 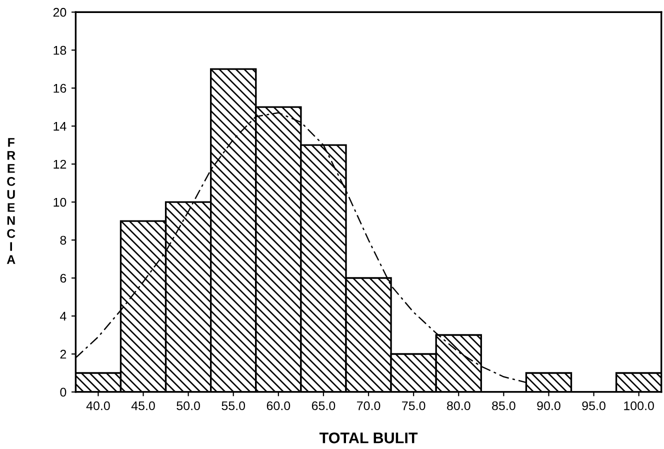 What do you see at coordinates (278, 405) in the screenshot?
I see `x-tick-label: 60.0` at bounding box center [278, 405].